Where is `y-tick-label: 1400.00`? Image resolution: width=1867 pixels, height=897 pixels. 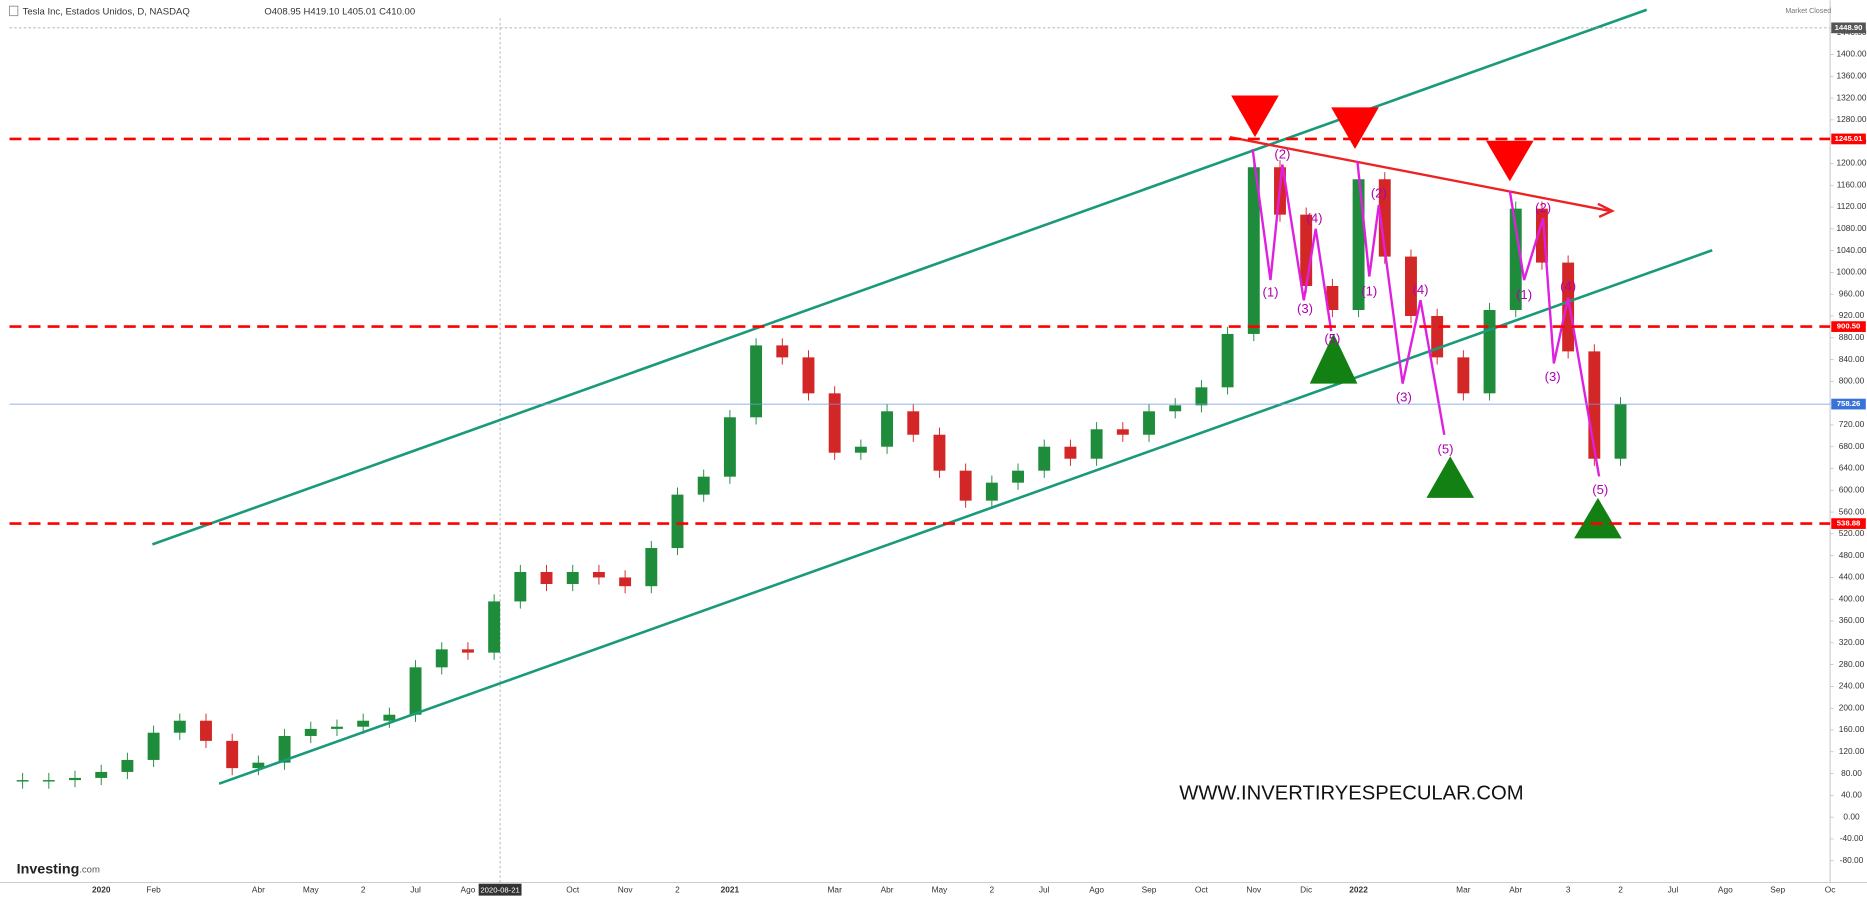 y-tick-label: 1400.00 is located at coordinates (1851, 54).